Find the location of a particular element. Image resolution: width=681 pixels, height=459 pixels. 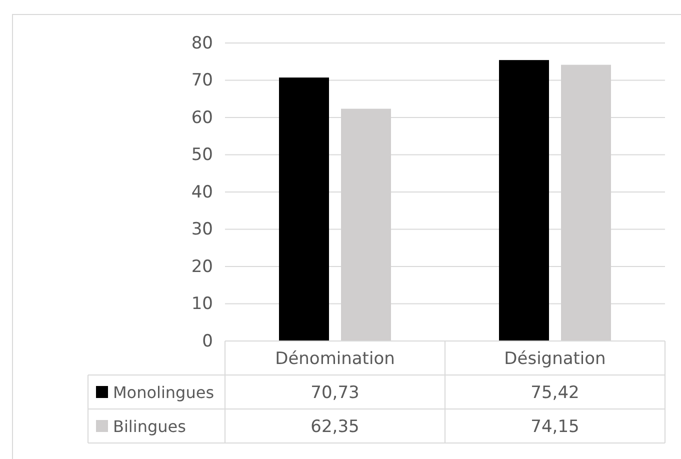

y-tick-label: 30 is located at coordinates (202, 230).